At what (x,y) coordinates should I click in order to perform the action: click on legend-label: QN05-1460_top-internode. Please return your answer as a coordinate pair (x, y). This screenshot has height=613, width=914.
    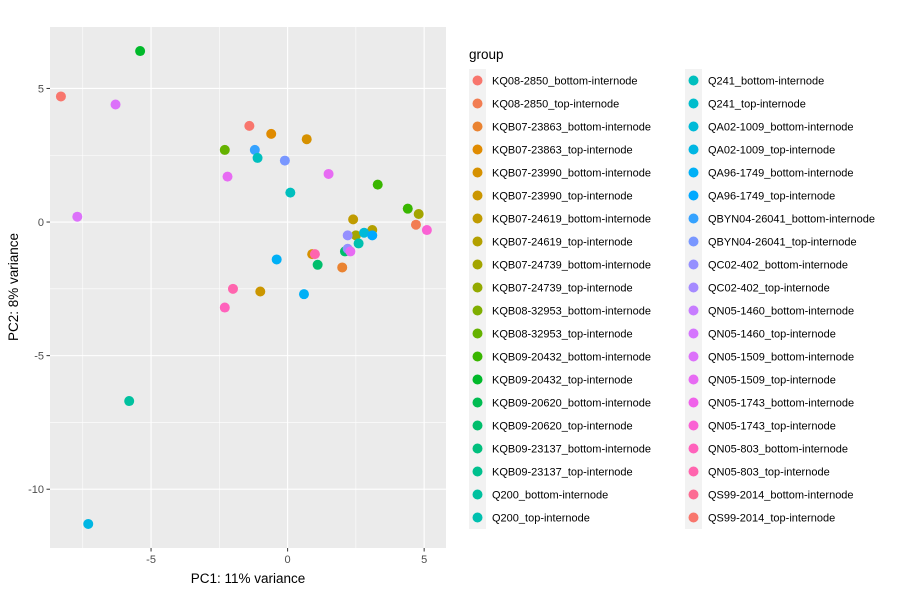
    Looking at the image, I should click on (772, 335).